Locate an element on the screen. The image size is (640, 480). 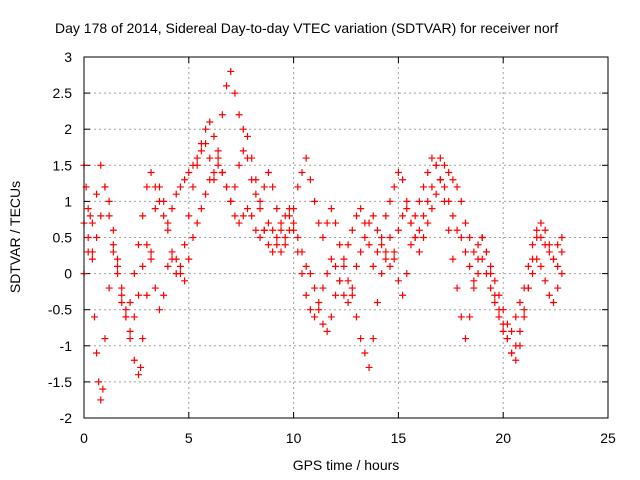
y-tick-label: 3 is located at coordinates (68, 57).